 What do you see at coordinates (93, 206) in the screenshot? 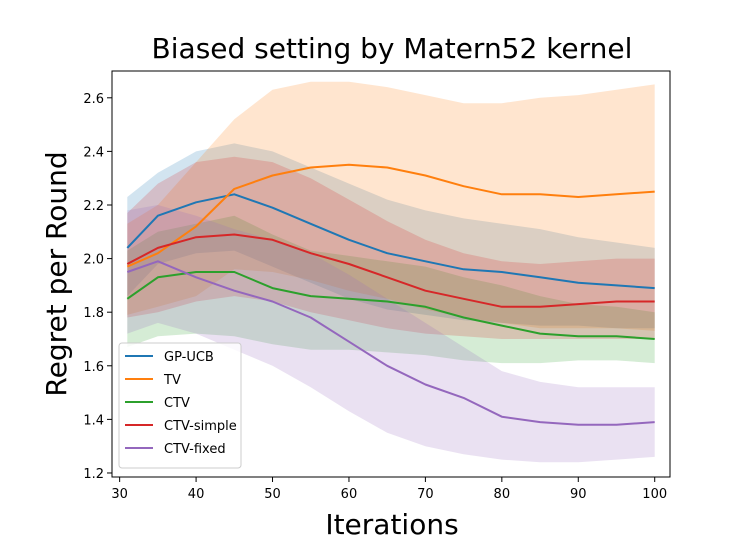
I see `y-tick-label: 2.2` at bounding box center [93, 206].